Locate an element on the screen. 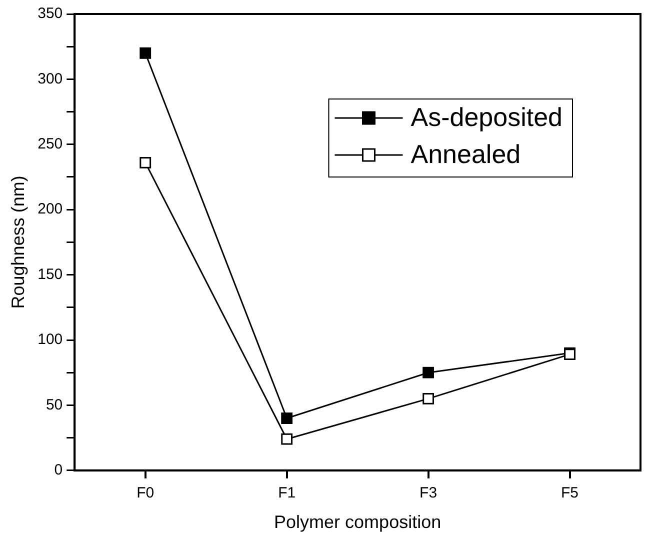 The height and width of the screenshot is (540, 649). x-tick-label: F0 is located at coordinates (145, 493).